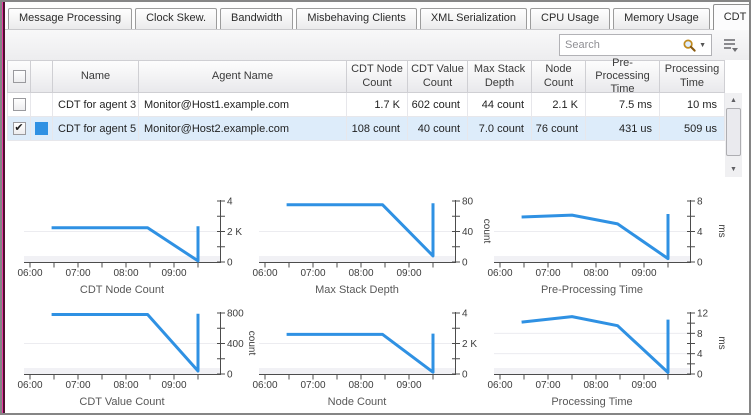  Describe the element at coordinates (730, 45) in the screenshot. I see `column-chooser-icon` at that location.